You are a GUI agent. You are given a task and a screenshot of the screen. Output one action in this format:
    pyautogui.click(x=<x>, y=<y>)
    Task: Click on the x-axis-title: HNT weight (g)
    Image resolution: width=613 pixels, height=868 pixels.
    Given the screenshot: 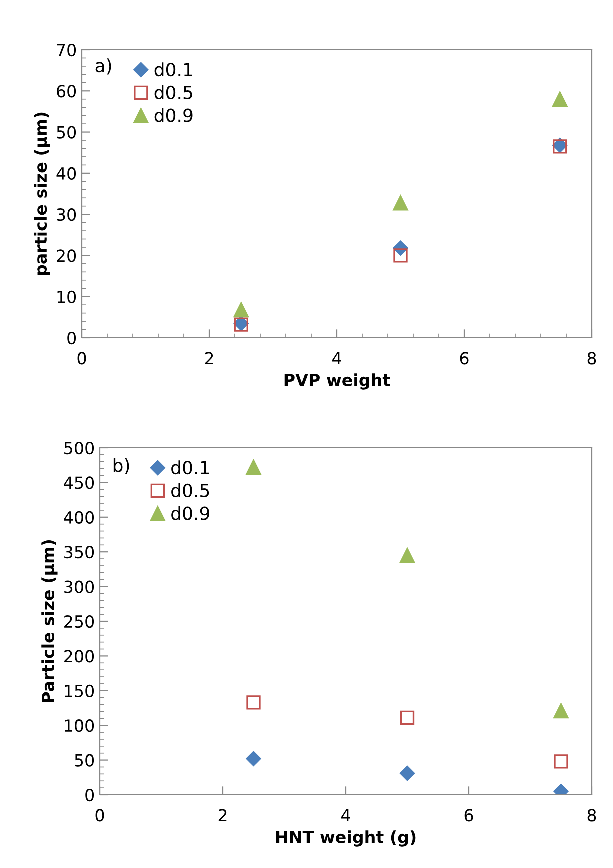 What is the action you would take?
    pyautogui.click(x=346, y=838)
    